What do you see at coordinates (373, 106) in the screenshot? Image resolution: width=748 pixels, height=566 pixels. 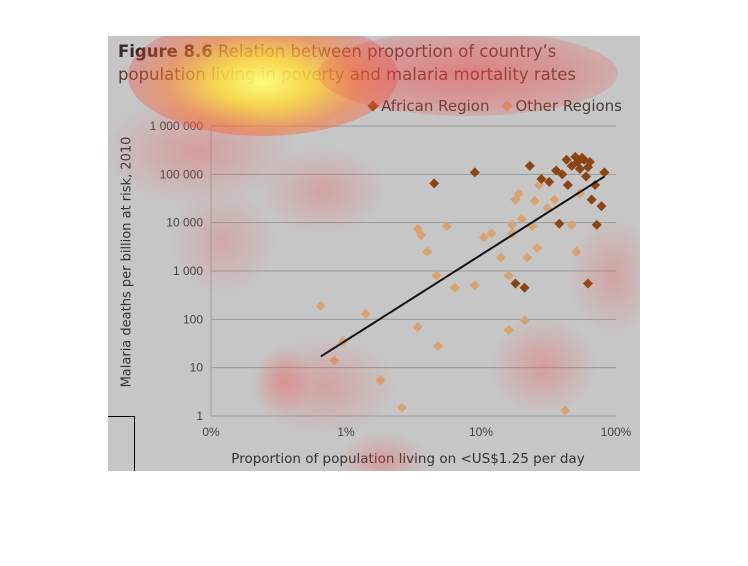 I see `african-diamond-icon` at bounding box center [373, 106].